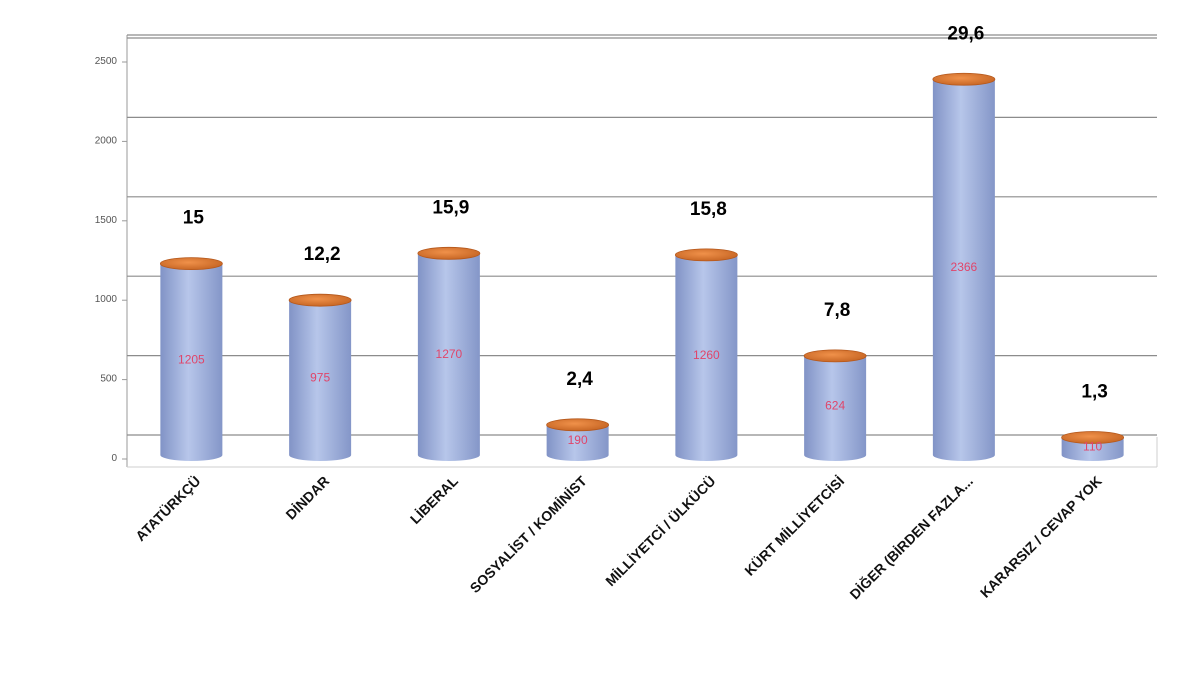 Image resolution: width=1200 pixels, height=675 pixels. I want to click on bar: 975 12,2, so click(320, 352).